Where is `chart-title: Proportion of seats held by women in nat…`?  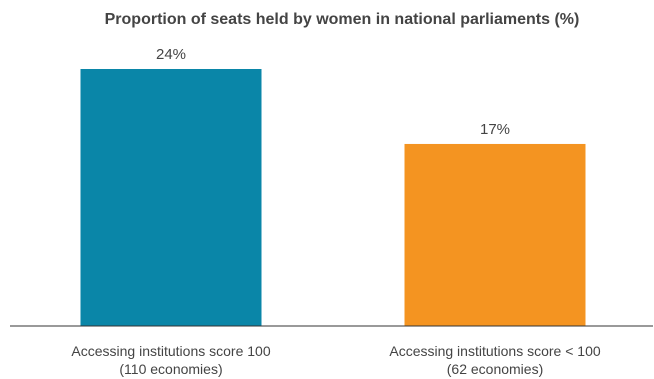 chart-title: Proportion of seats held by women in nat… is located at coordinates (342, 19).